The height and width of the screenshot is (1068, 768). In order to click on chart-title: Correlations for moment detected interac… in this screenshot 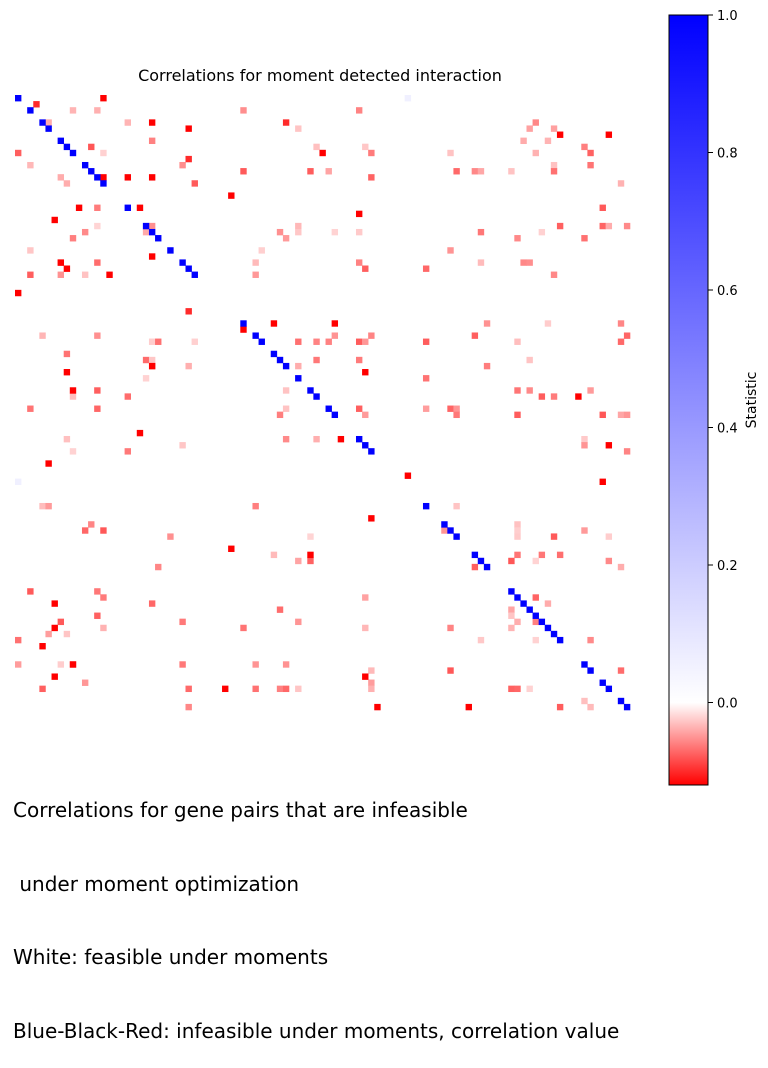, I will do `click(320, 75)`.